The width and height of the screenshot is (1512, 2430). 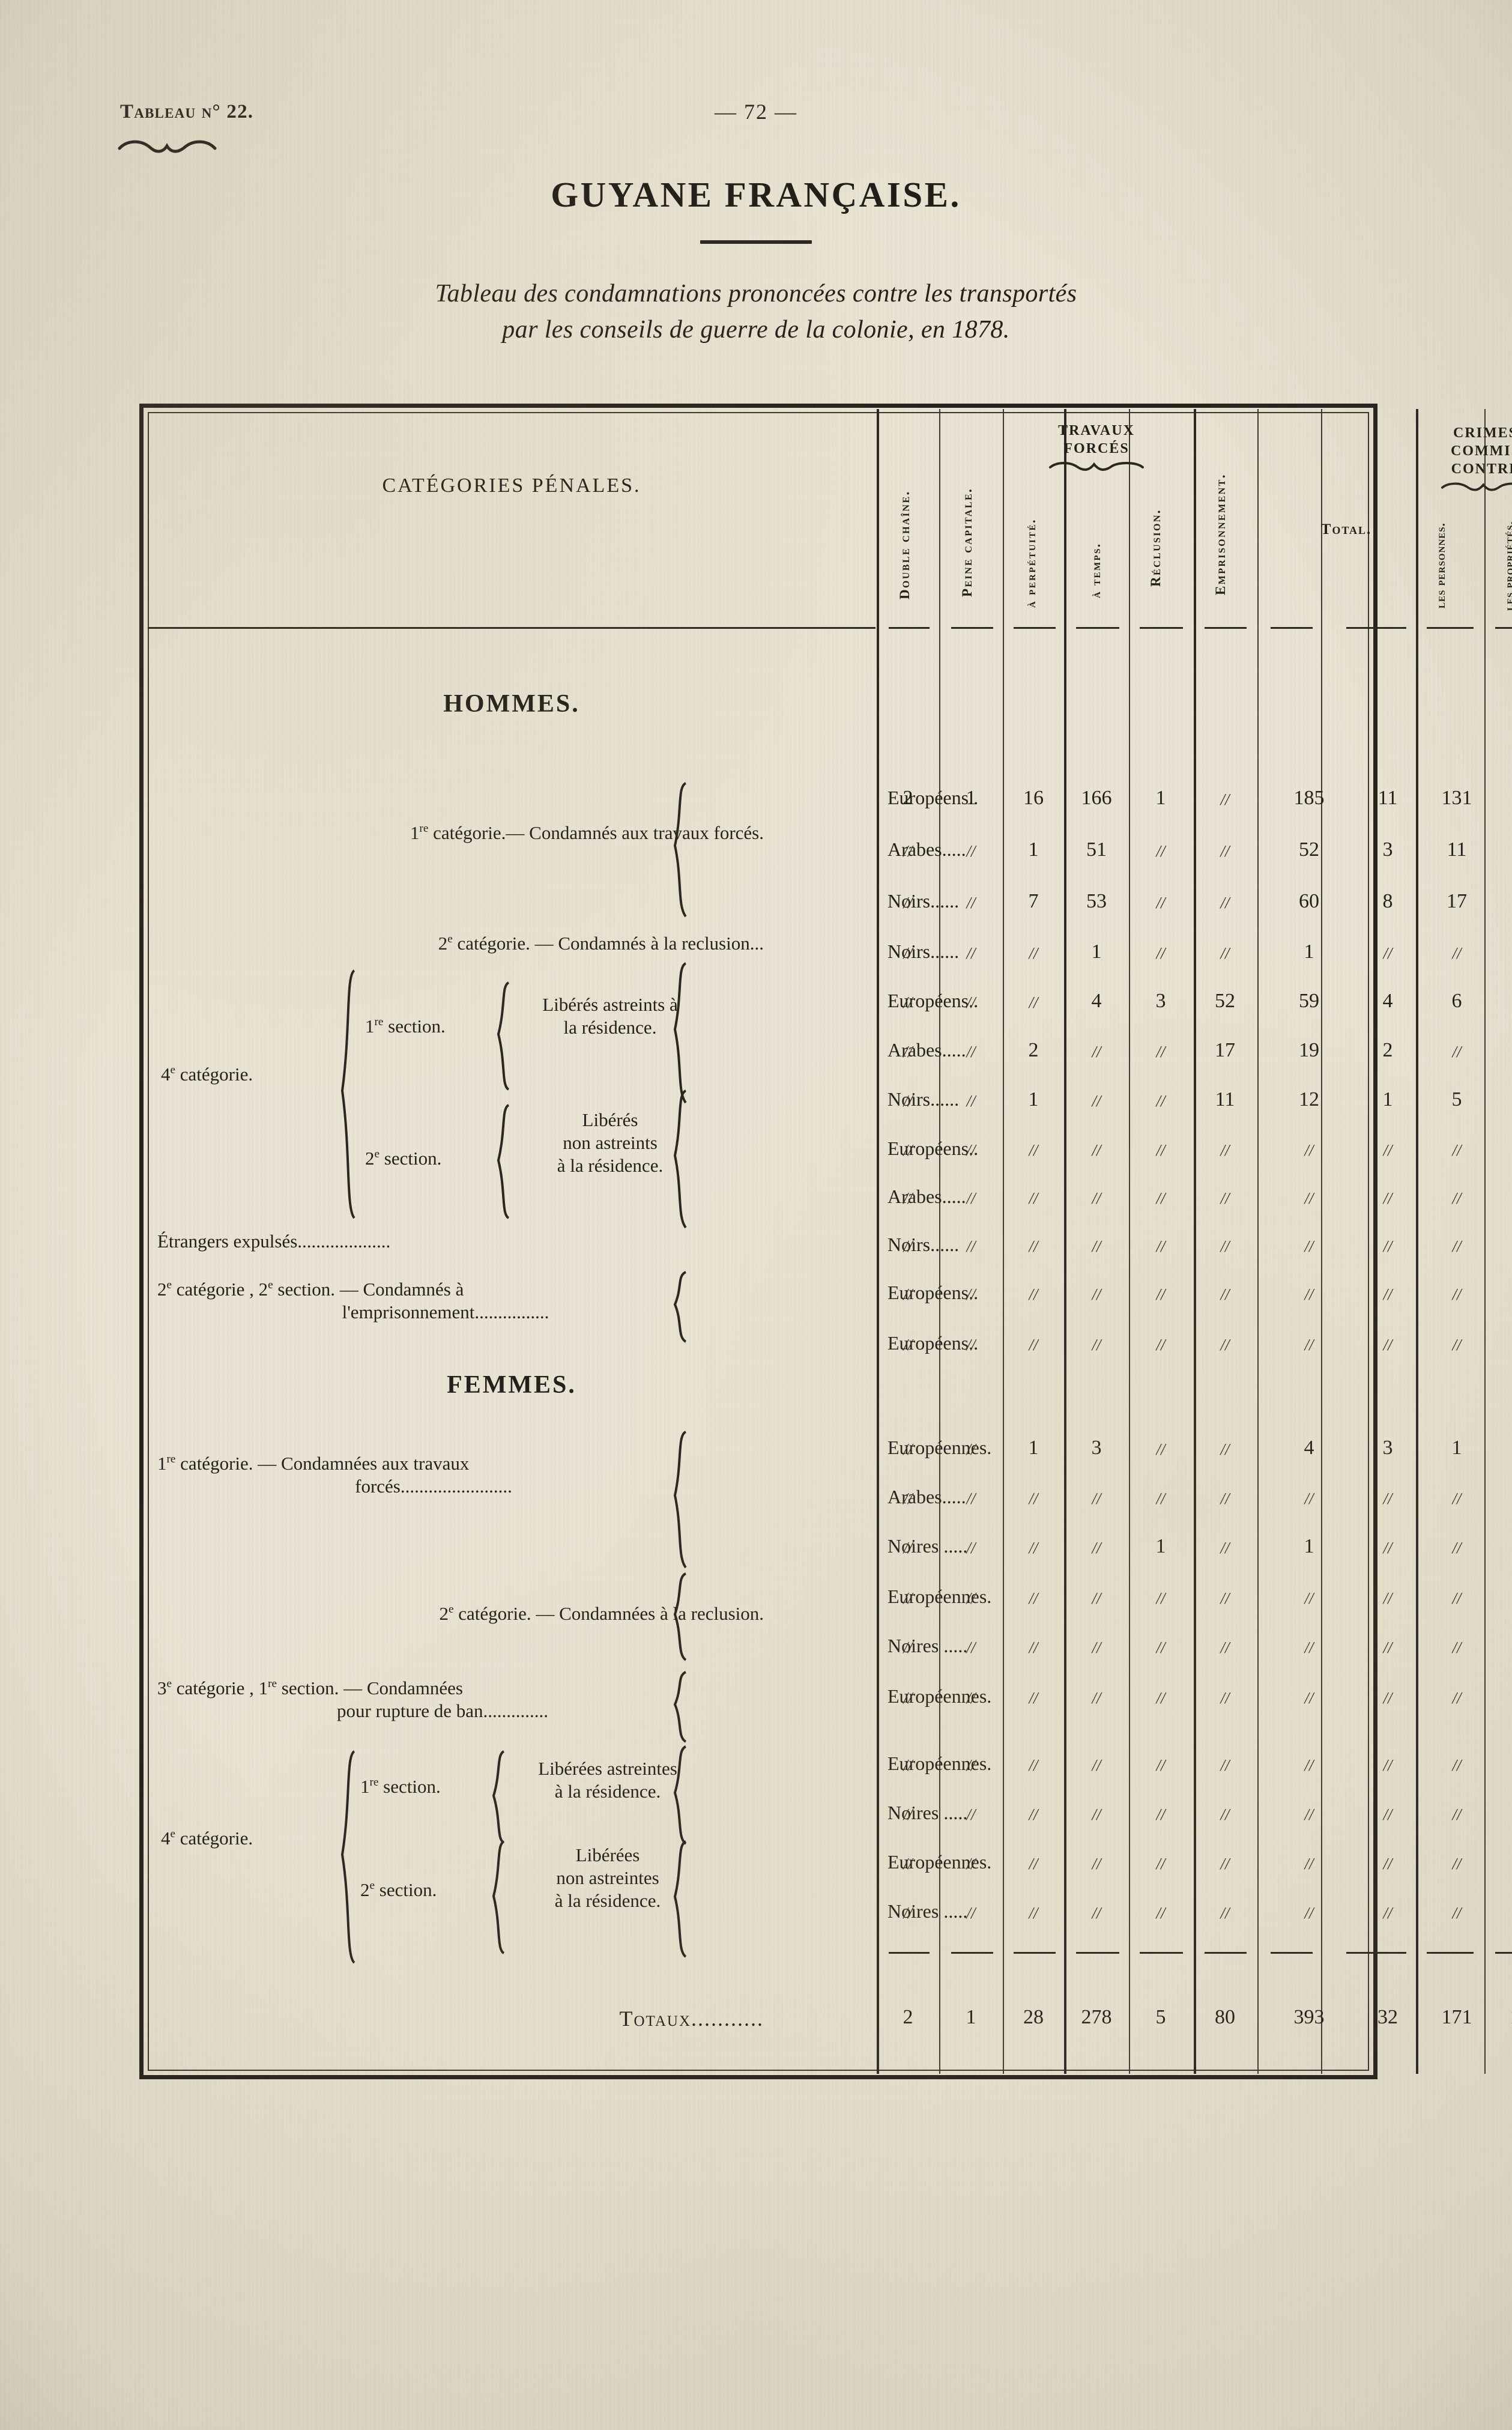 I want to click on h-s2-desc-l3: à la résidence., so click(x=611, y=1165).